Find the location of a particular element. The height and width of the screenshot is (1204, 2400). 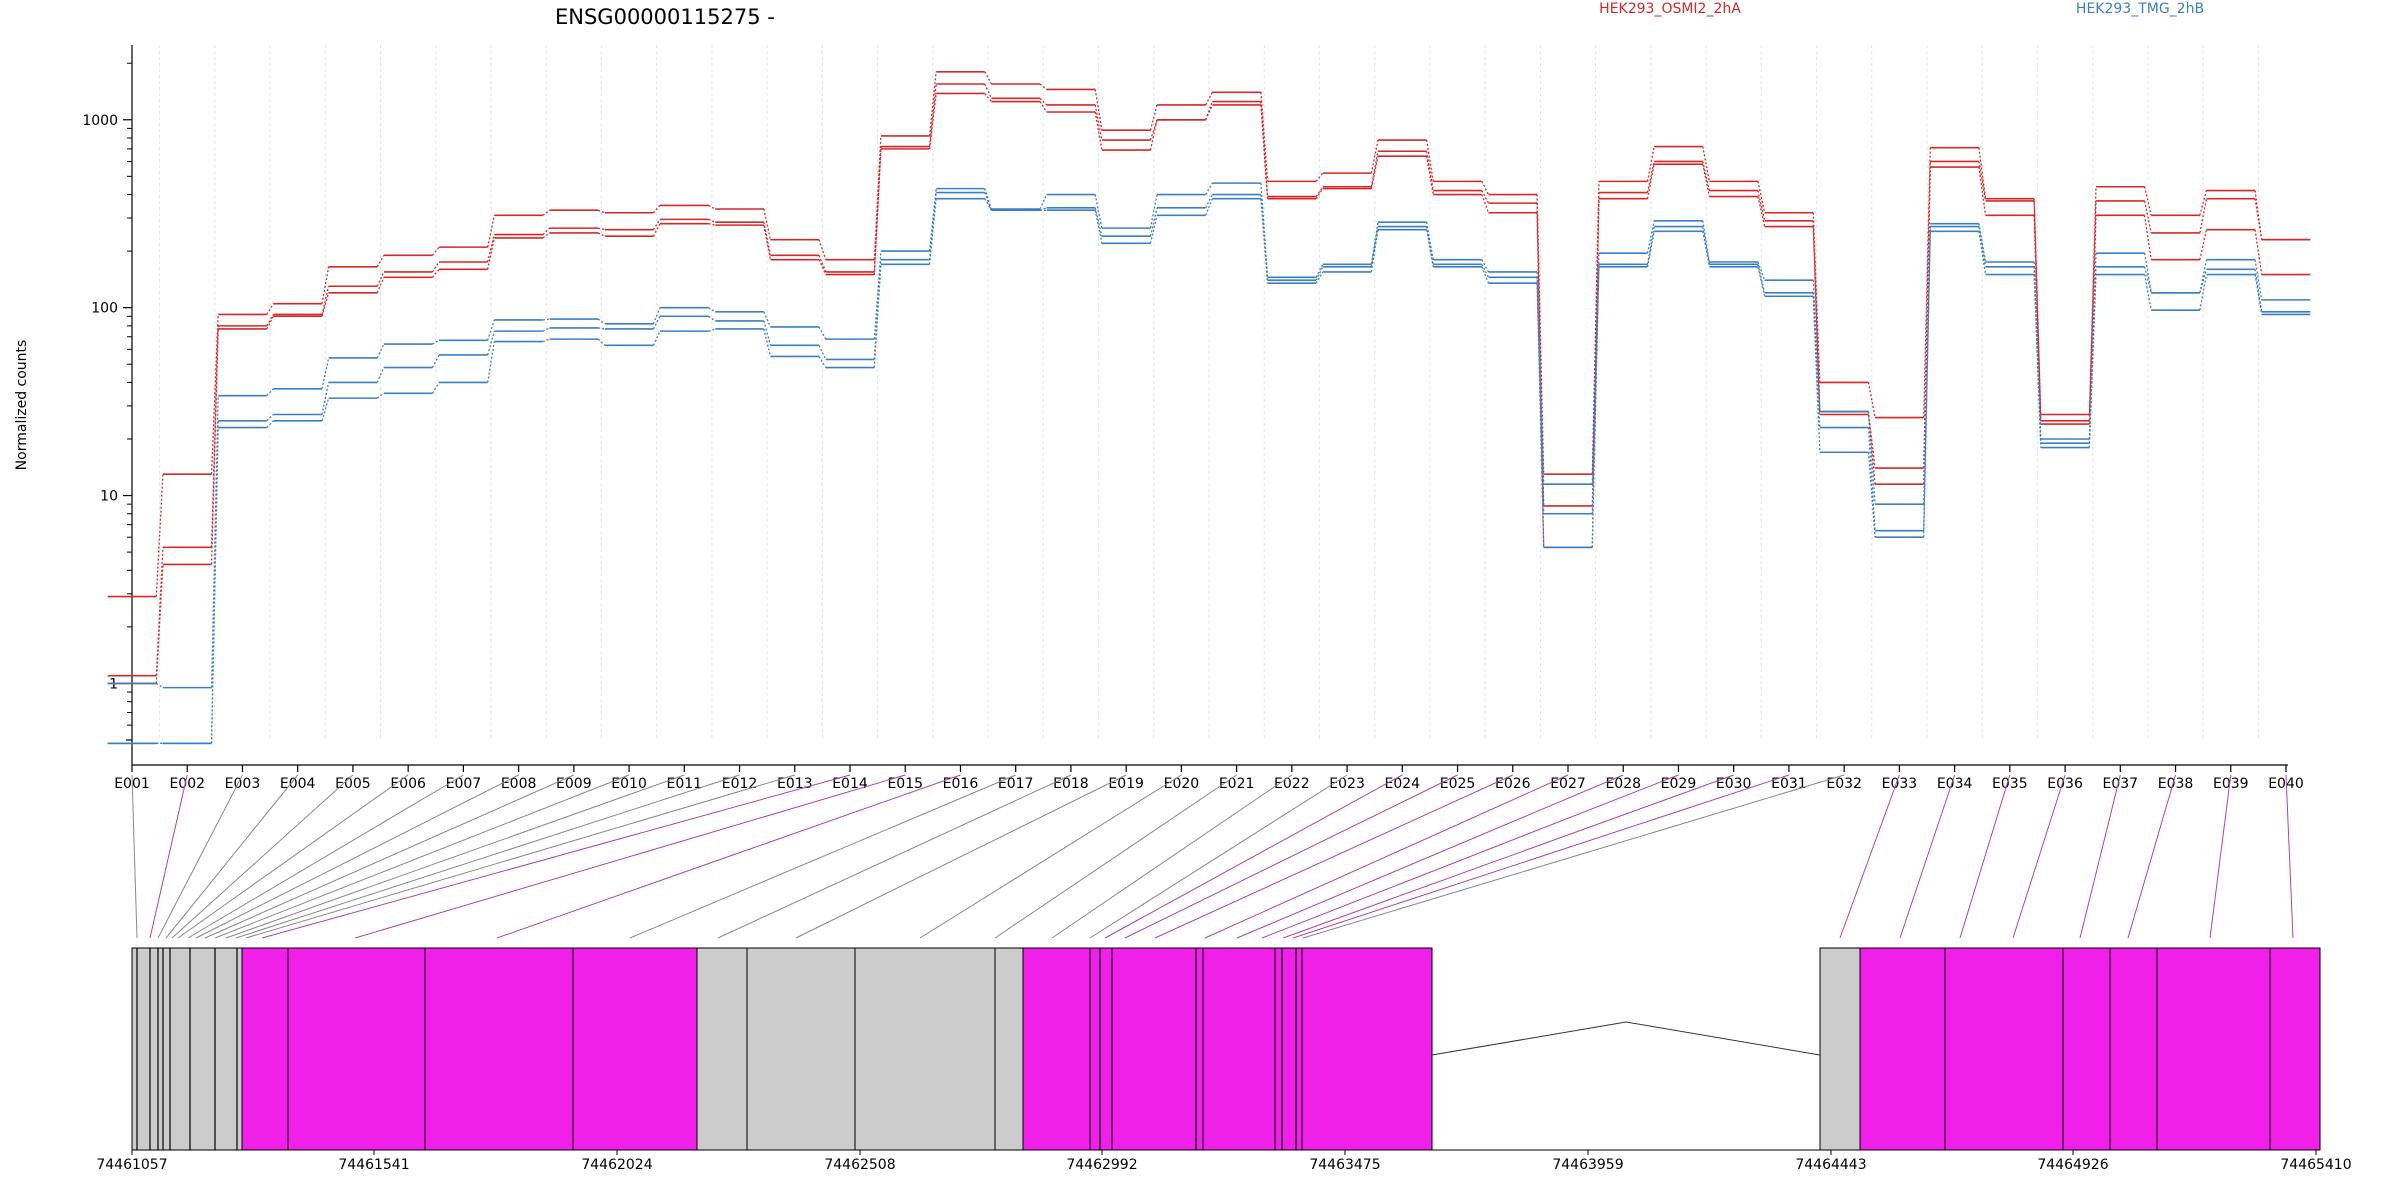

genomic-tick-label: 74463475 is located at coordinates (1344, 1165).